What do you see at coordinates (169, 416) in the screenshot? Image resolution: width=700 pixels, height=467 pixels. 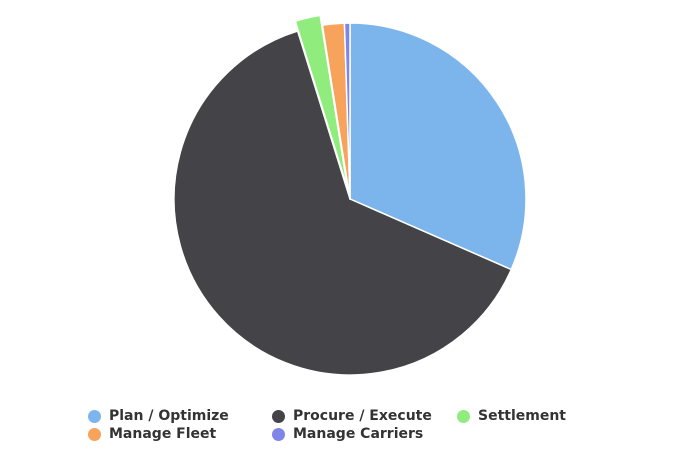 I see `legend-label: Plan / Optimize` at bounding box center [169, 416].